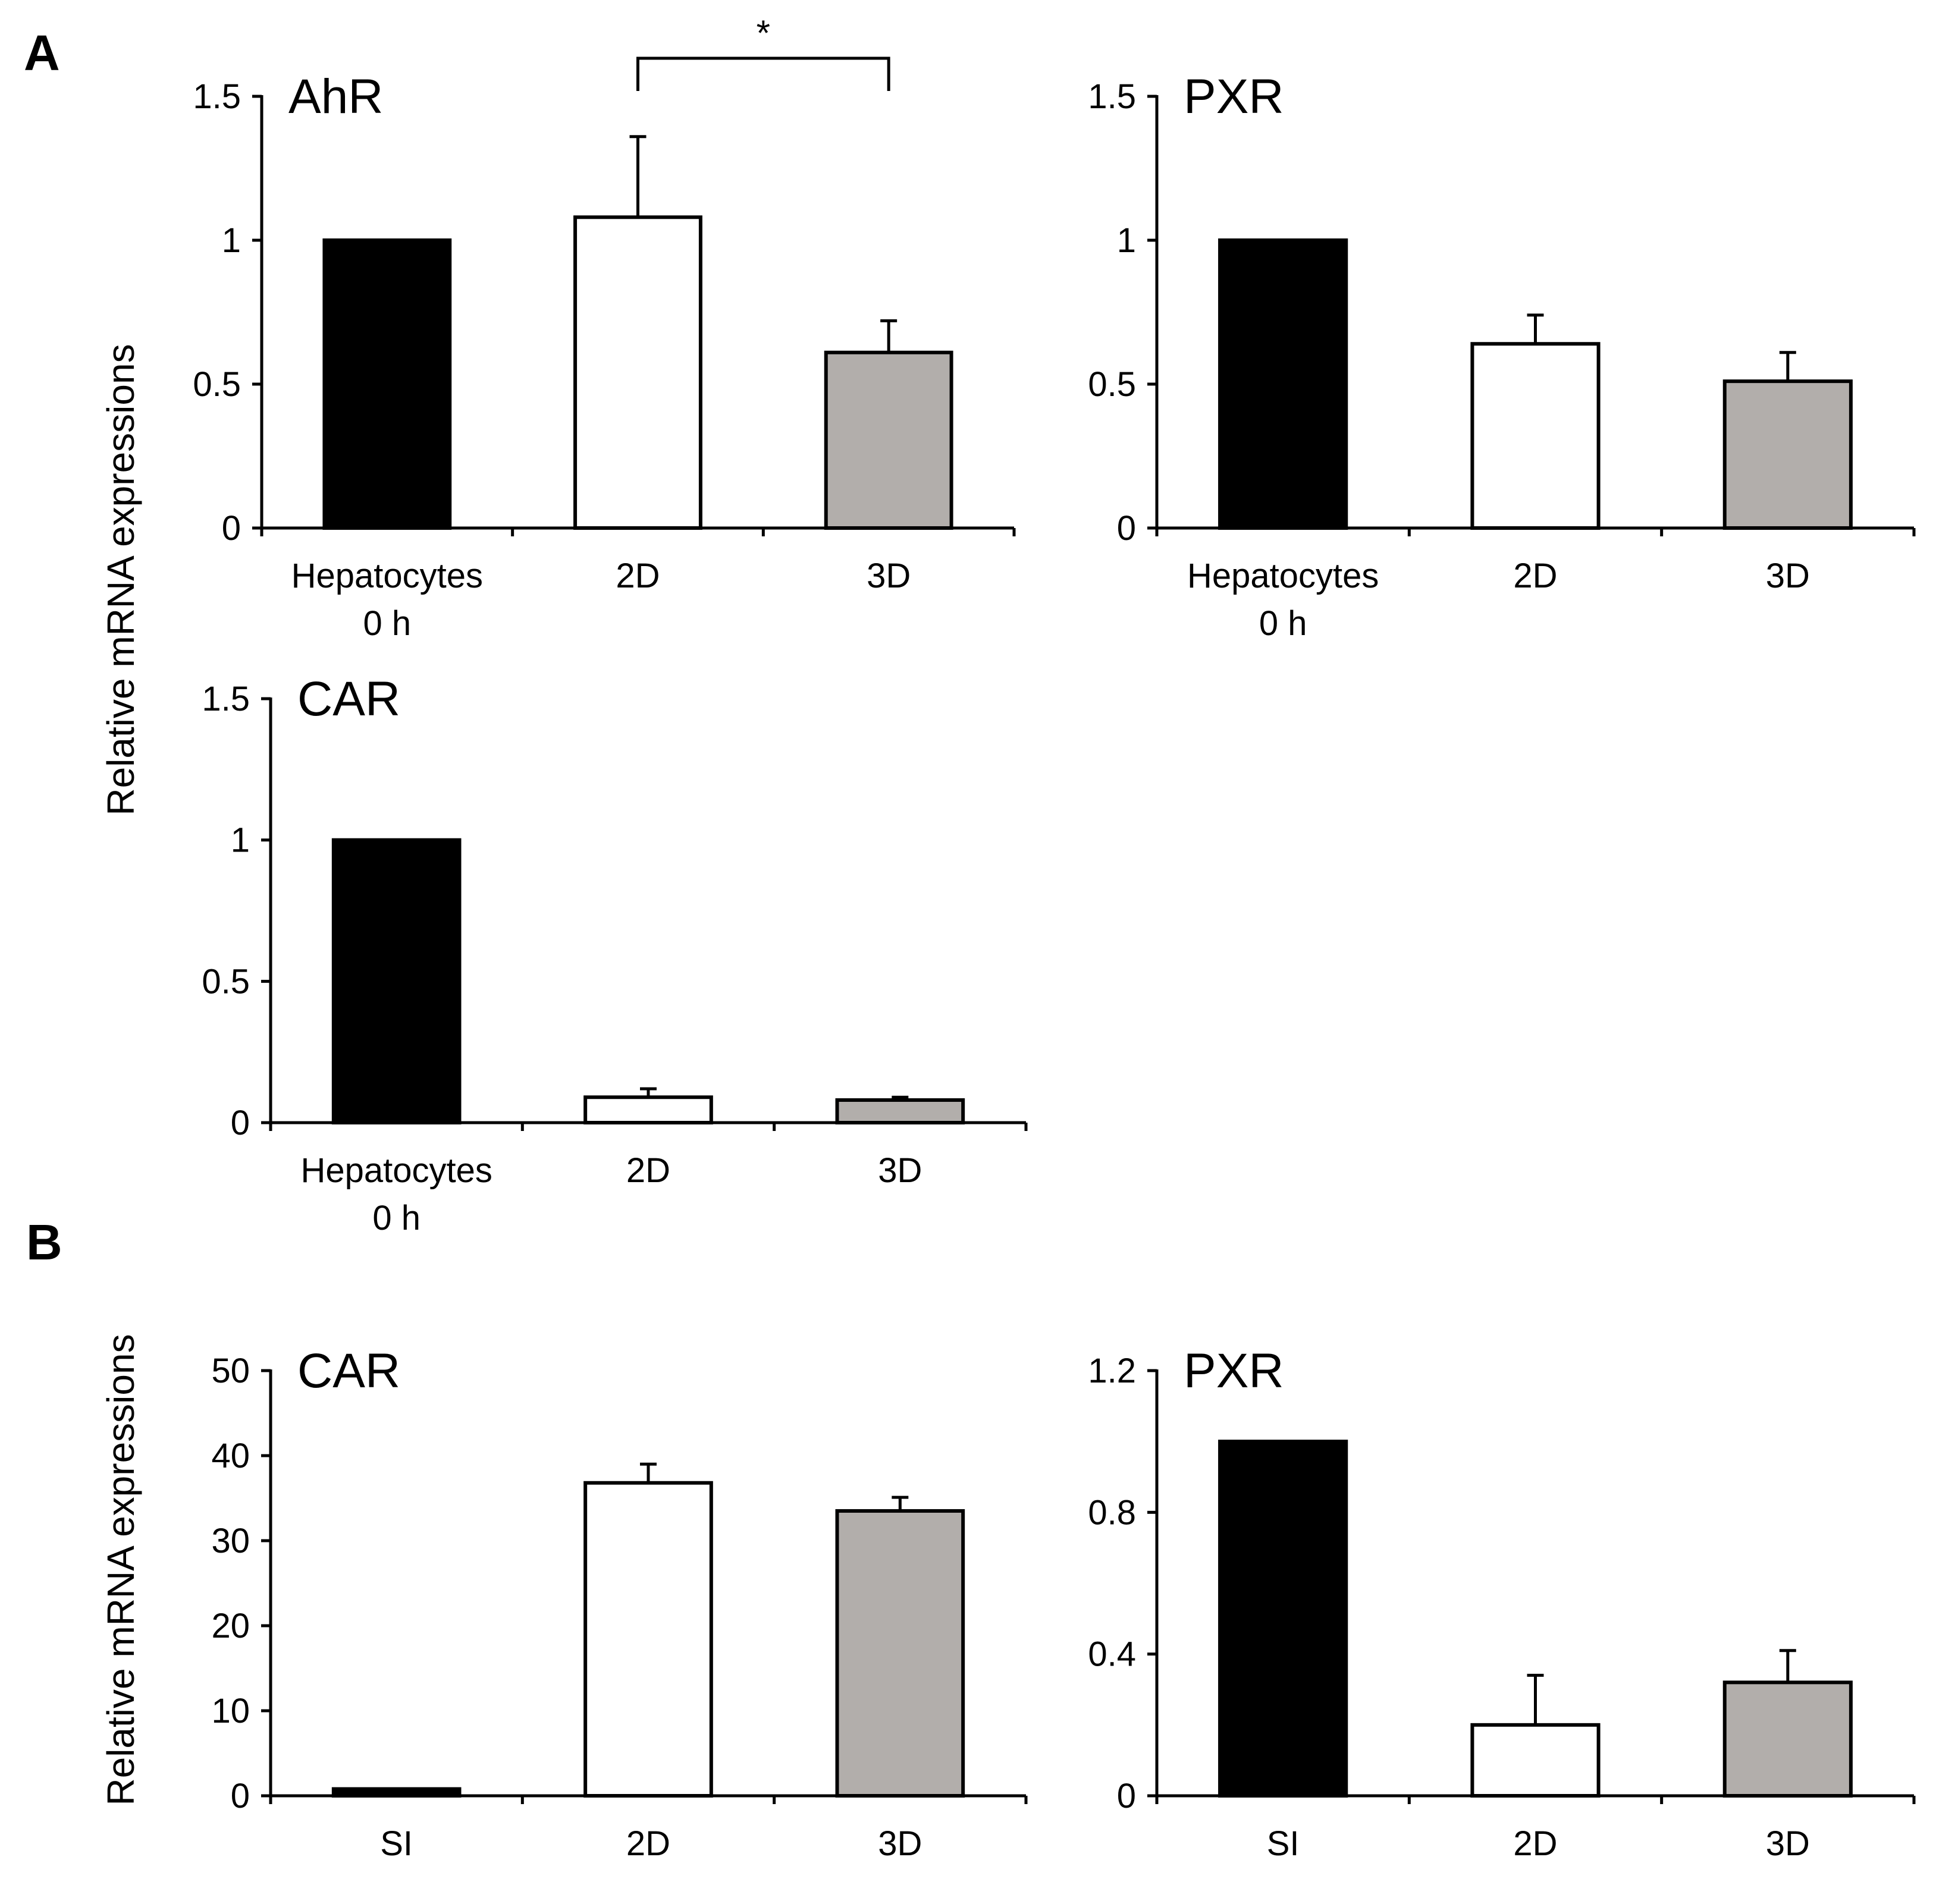 The width and height of the screenshot is (1933, 1904). I want to click on y-tick-label: 10, so click(230, 1711).